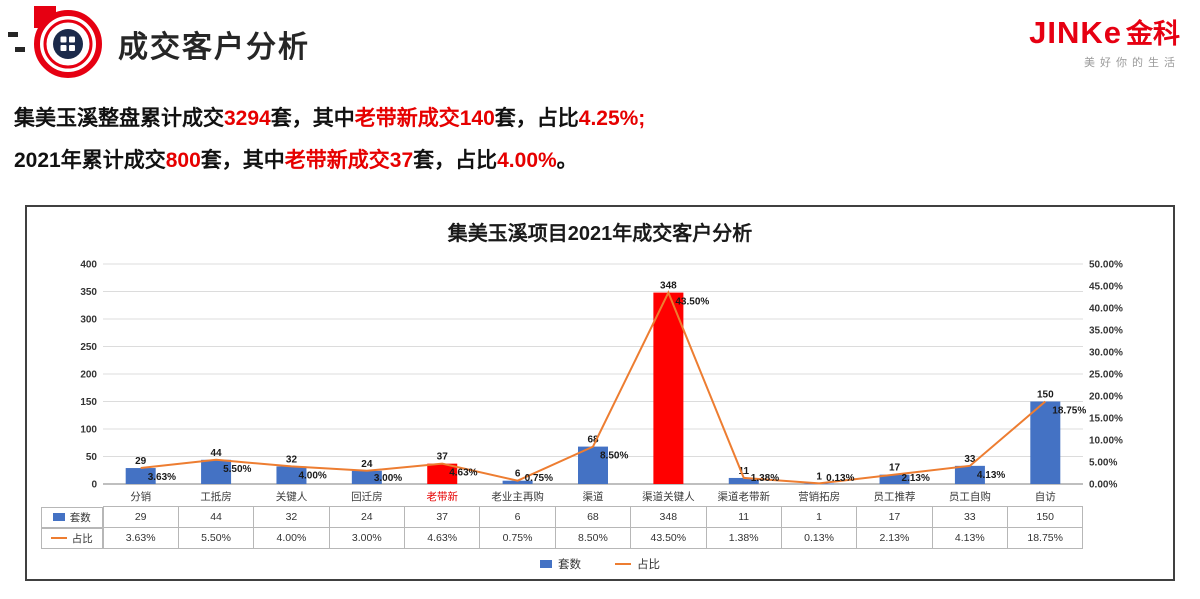 Image resolution: width=1200 pixels, height=599 pixels. I want to click on plain-text: 套，其中, so click(242, 160).